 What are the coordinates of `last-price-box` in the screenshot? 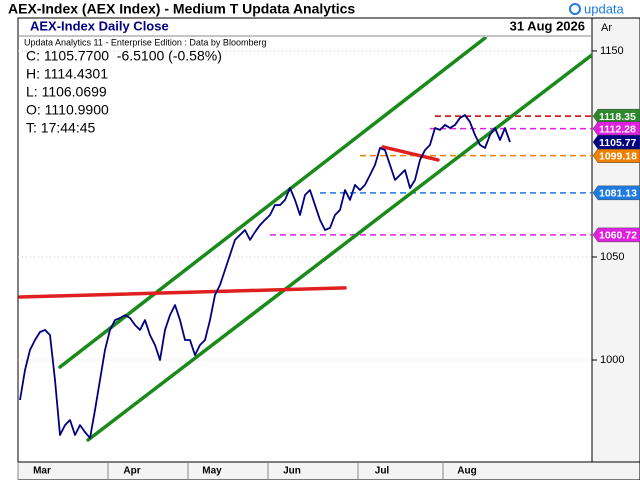 It's located at (616, 142).